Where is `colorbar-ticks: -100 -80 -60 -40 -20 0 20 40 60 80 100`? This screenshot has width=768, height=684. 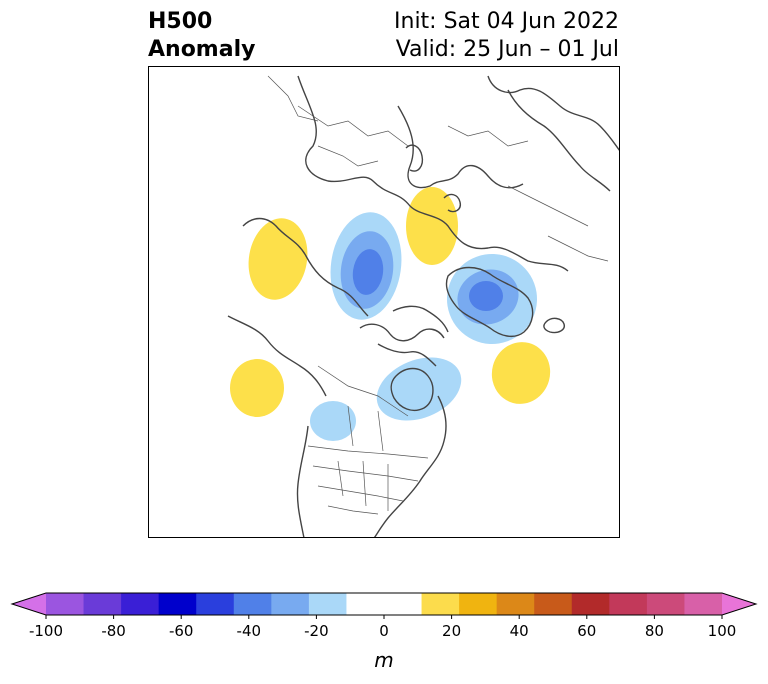 colorbar-ticks: -100 -80 -60 -40 -20 0 20 40 60 80 100 is located at coordinates (382, 627).